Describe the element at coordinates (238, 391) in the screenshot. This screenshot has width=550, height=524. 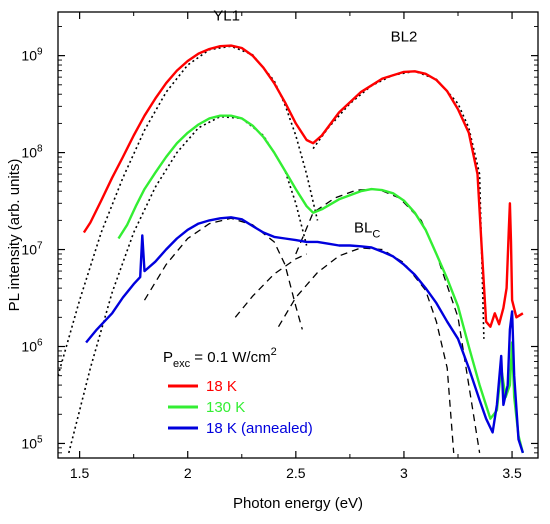
I see `legend: Pexc = 0.1 W/cm2 18 K 130 K 18 K (annealed)` at that location.